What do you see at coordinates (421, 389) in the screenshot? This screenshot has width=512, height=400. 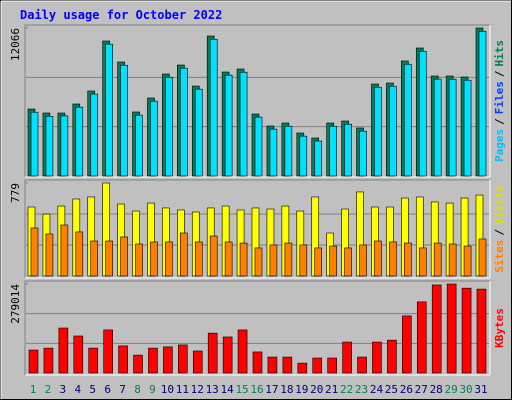 I see `x-tick-label: 27` at bounding box center [421, 389].